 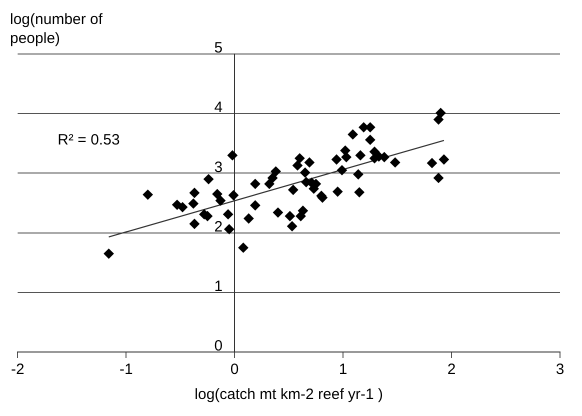 What do you see at coordinates (451, 369) in the screenshot?
I see `x-tick-label: 2` at bounding box center [451, 369].